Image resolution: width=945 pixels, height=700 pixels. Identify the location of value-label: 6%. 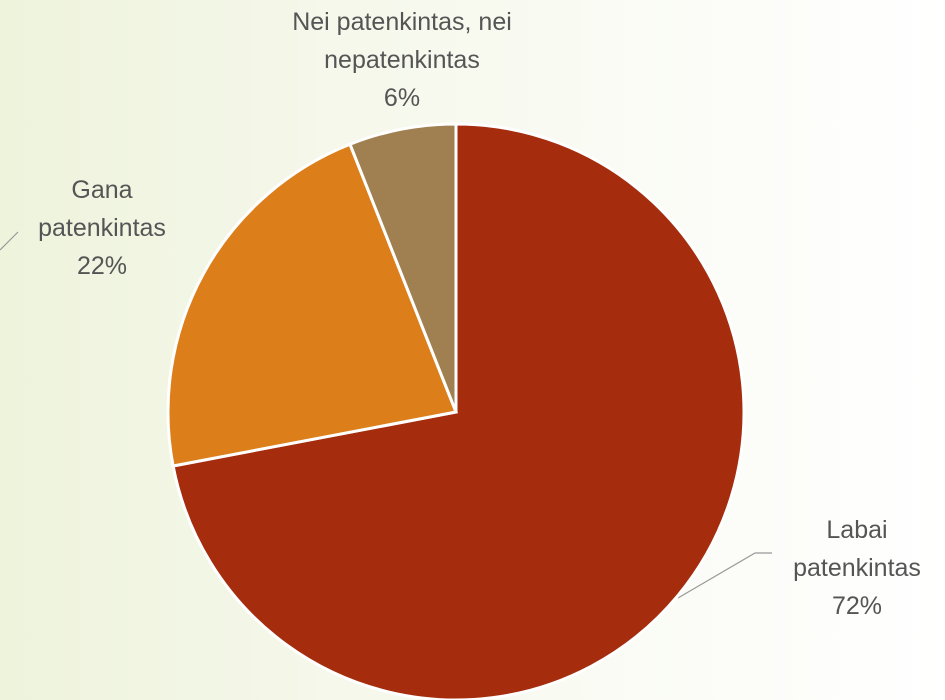
(402, 98).